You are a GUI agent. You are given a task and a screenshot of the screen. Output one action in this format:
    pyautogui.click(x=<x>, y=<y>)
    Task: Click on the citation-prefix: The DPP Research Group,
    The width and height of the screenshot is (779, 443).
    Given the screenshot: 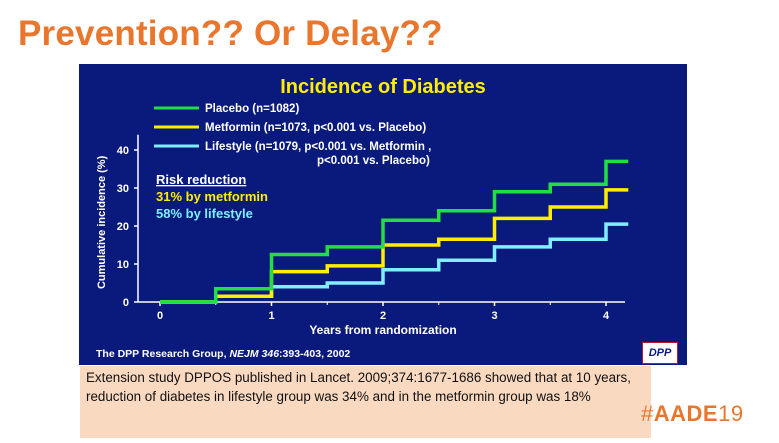 What is the action you would take?
    pyautogui.click(x=163, y=354)
    